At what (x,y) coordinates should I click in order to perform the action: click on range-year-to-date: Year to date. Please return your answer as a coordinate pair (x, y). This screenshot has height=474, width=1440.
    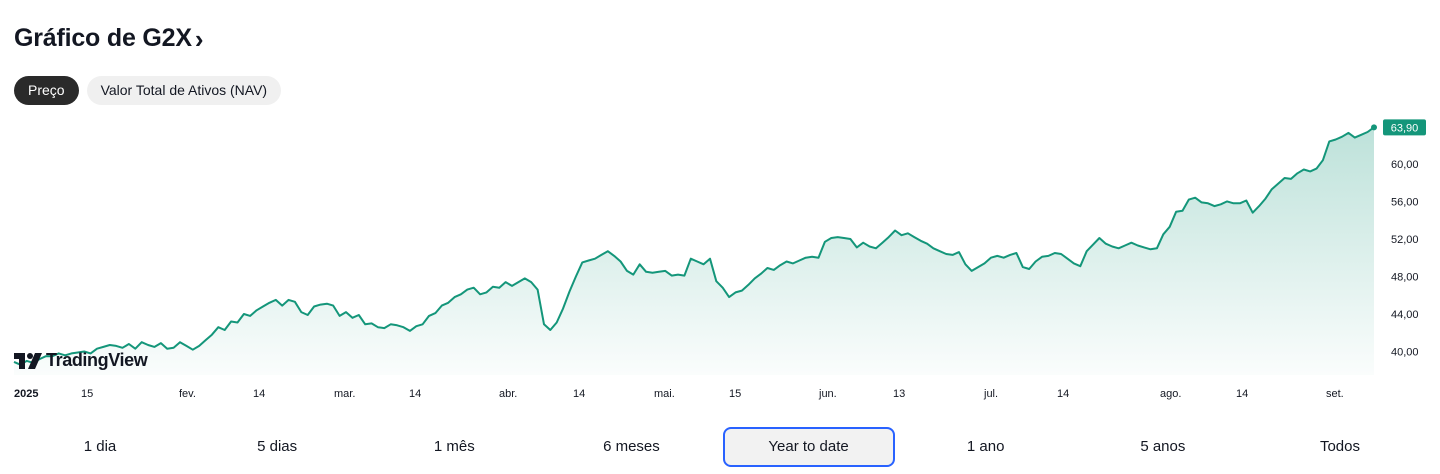
    Looking at the image, I should click on (808, 447).